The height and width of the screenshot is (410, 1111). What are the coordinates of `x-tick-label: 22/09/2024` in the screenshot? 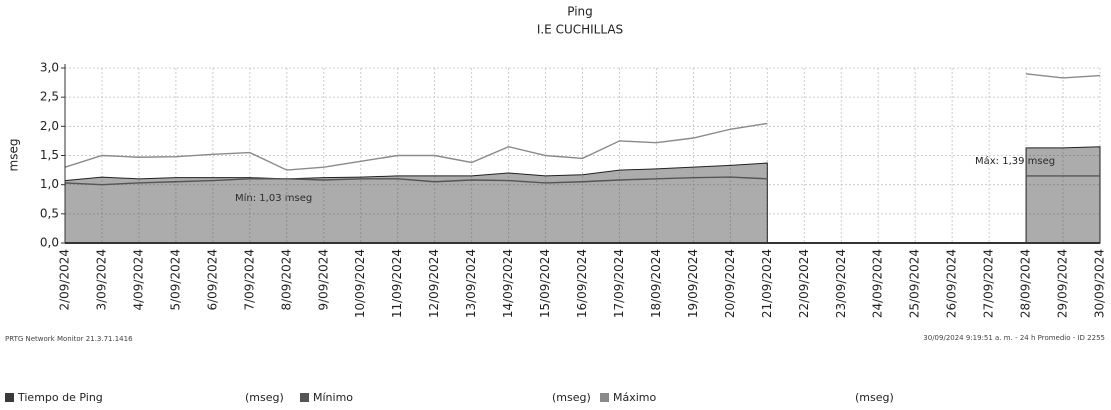 It's located at (804, 283).